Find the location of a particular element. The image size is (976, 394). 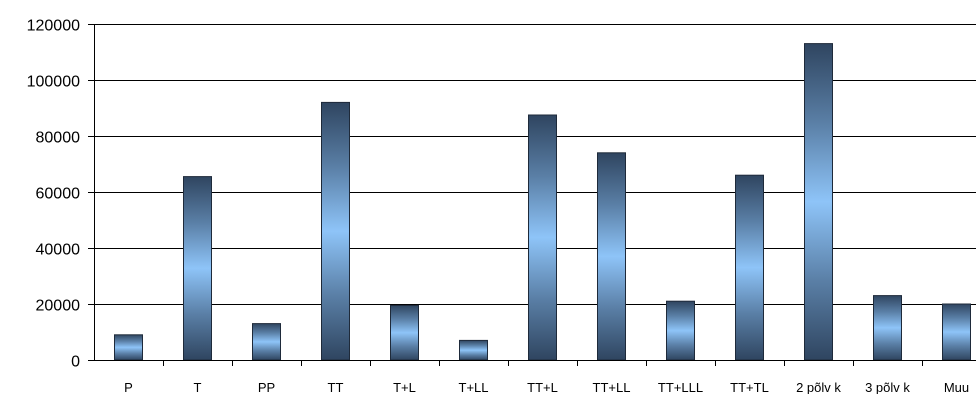

x-tick-label: TT+LLL is located at coordinates (680, 387).